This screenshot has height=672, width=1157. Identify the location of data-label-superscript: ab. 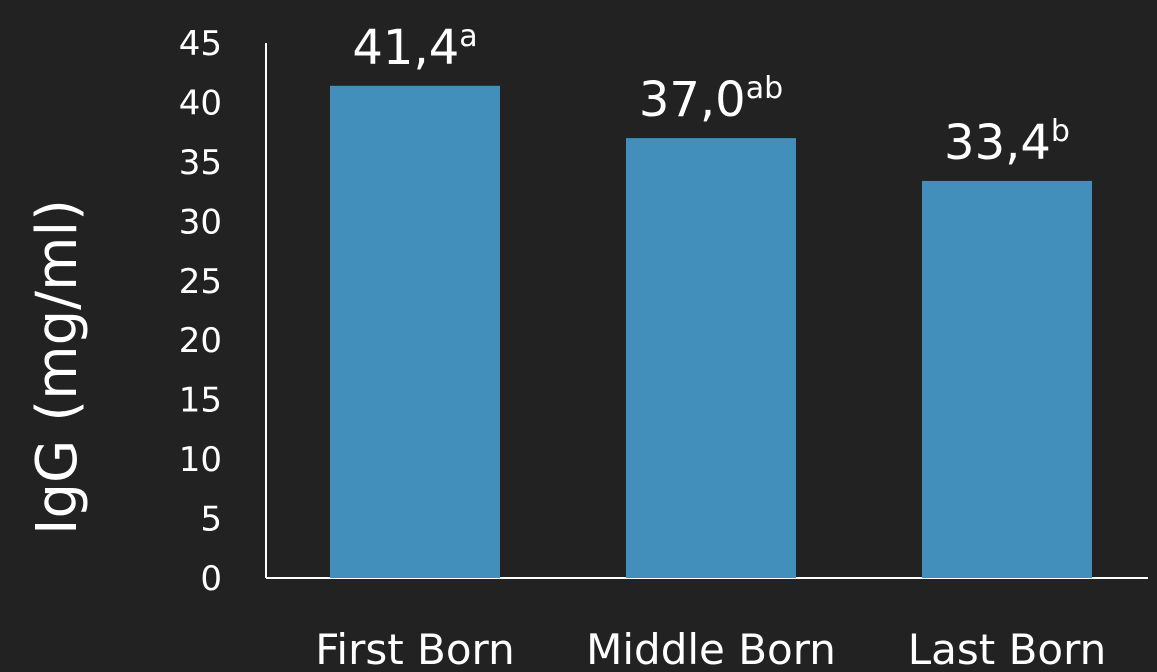
(764, 88).